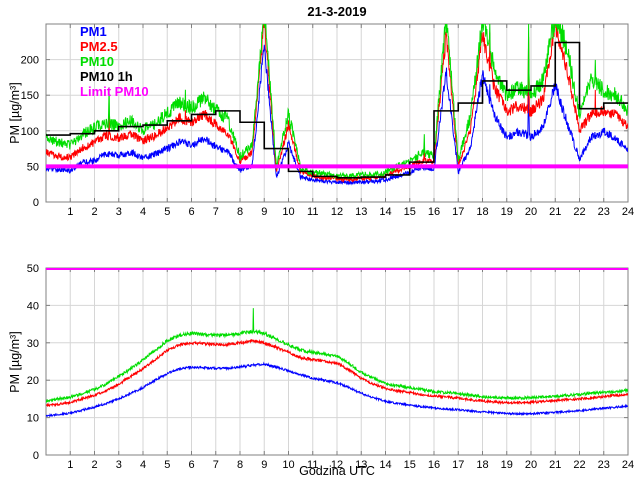 The width and height of the screenshot is (640, 480). I want to click on svg-text: 100, so click(30, 132).